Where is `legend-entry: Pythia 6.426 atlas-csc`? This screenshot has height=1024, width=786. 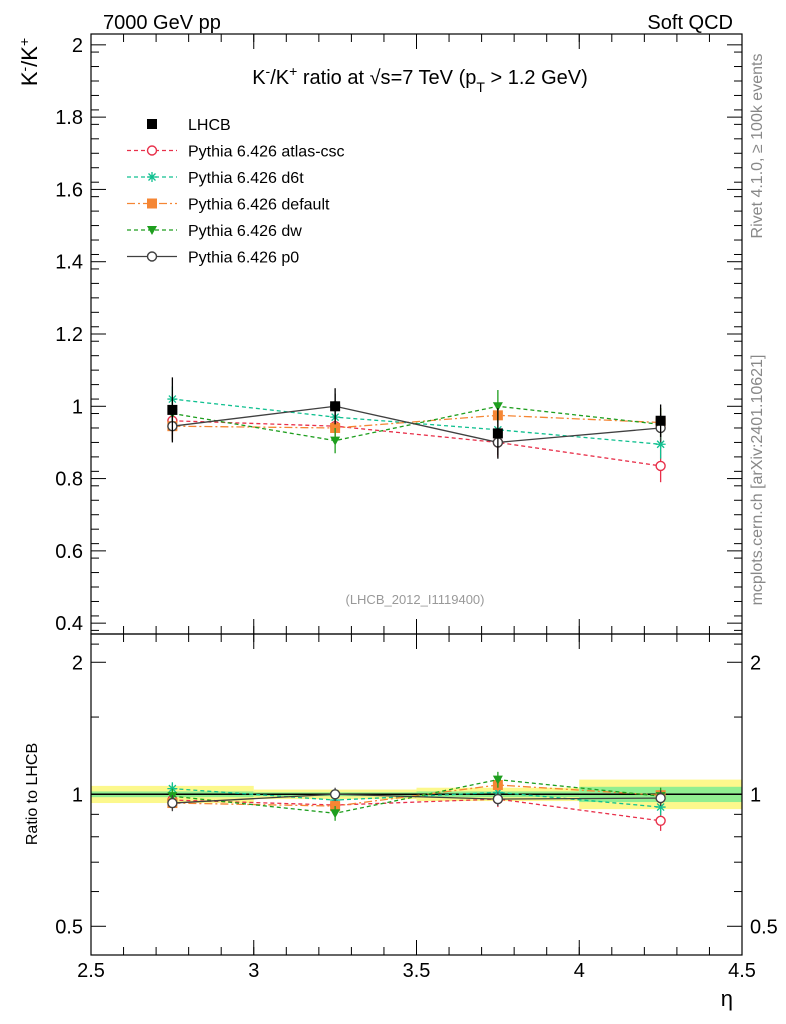
legend-entry: Pythia 6.426 atlas-csc is located at coordinates (236, 152).